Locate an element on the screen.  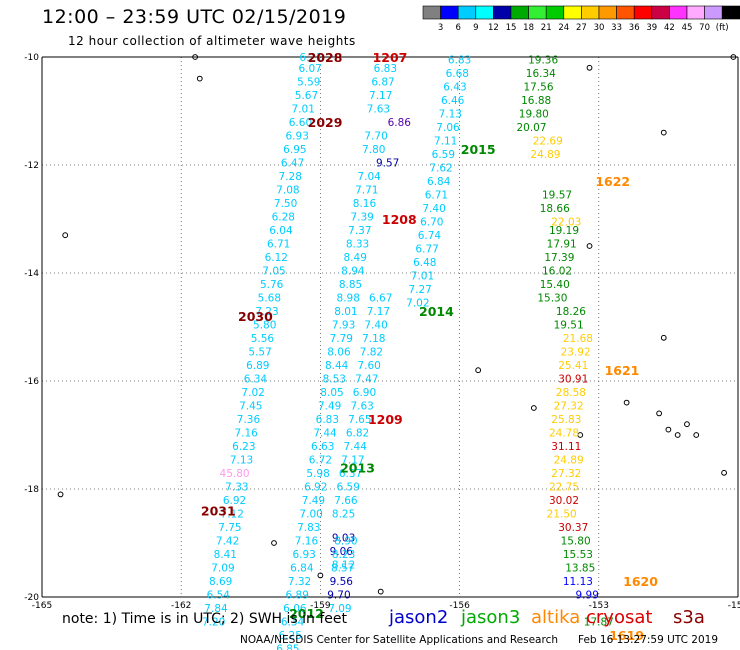
wave-height-value: 6.37 is located at coordinates (350, 474).